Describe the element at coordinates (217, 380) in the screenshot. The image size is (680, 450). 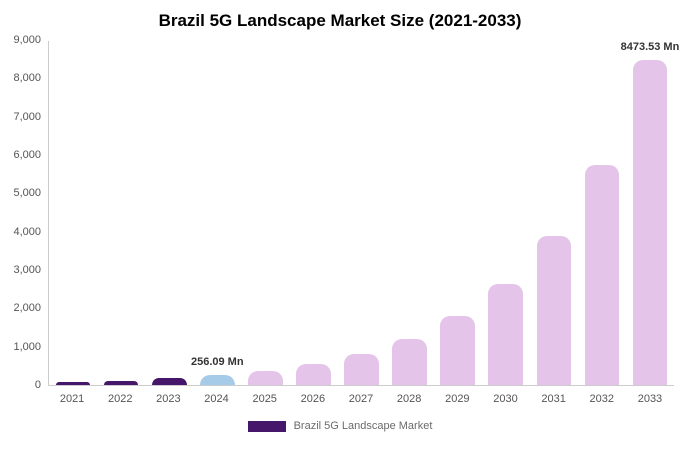
I see `bar-2024` at that location.